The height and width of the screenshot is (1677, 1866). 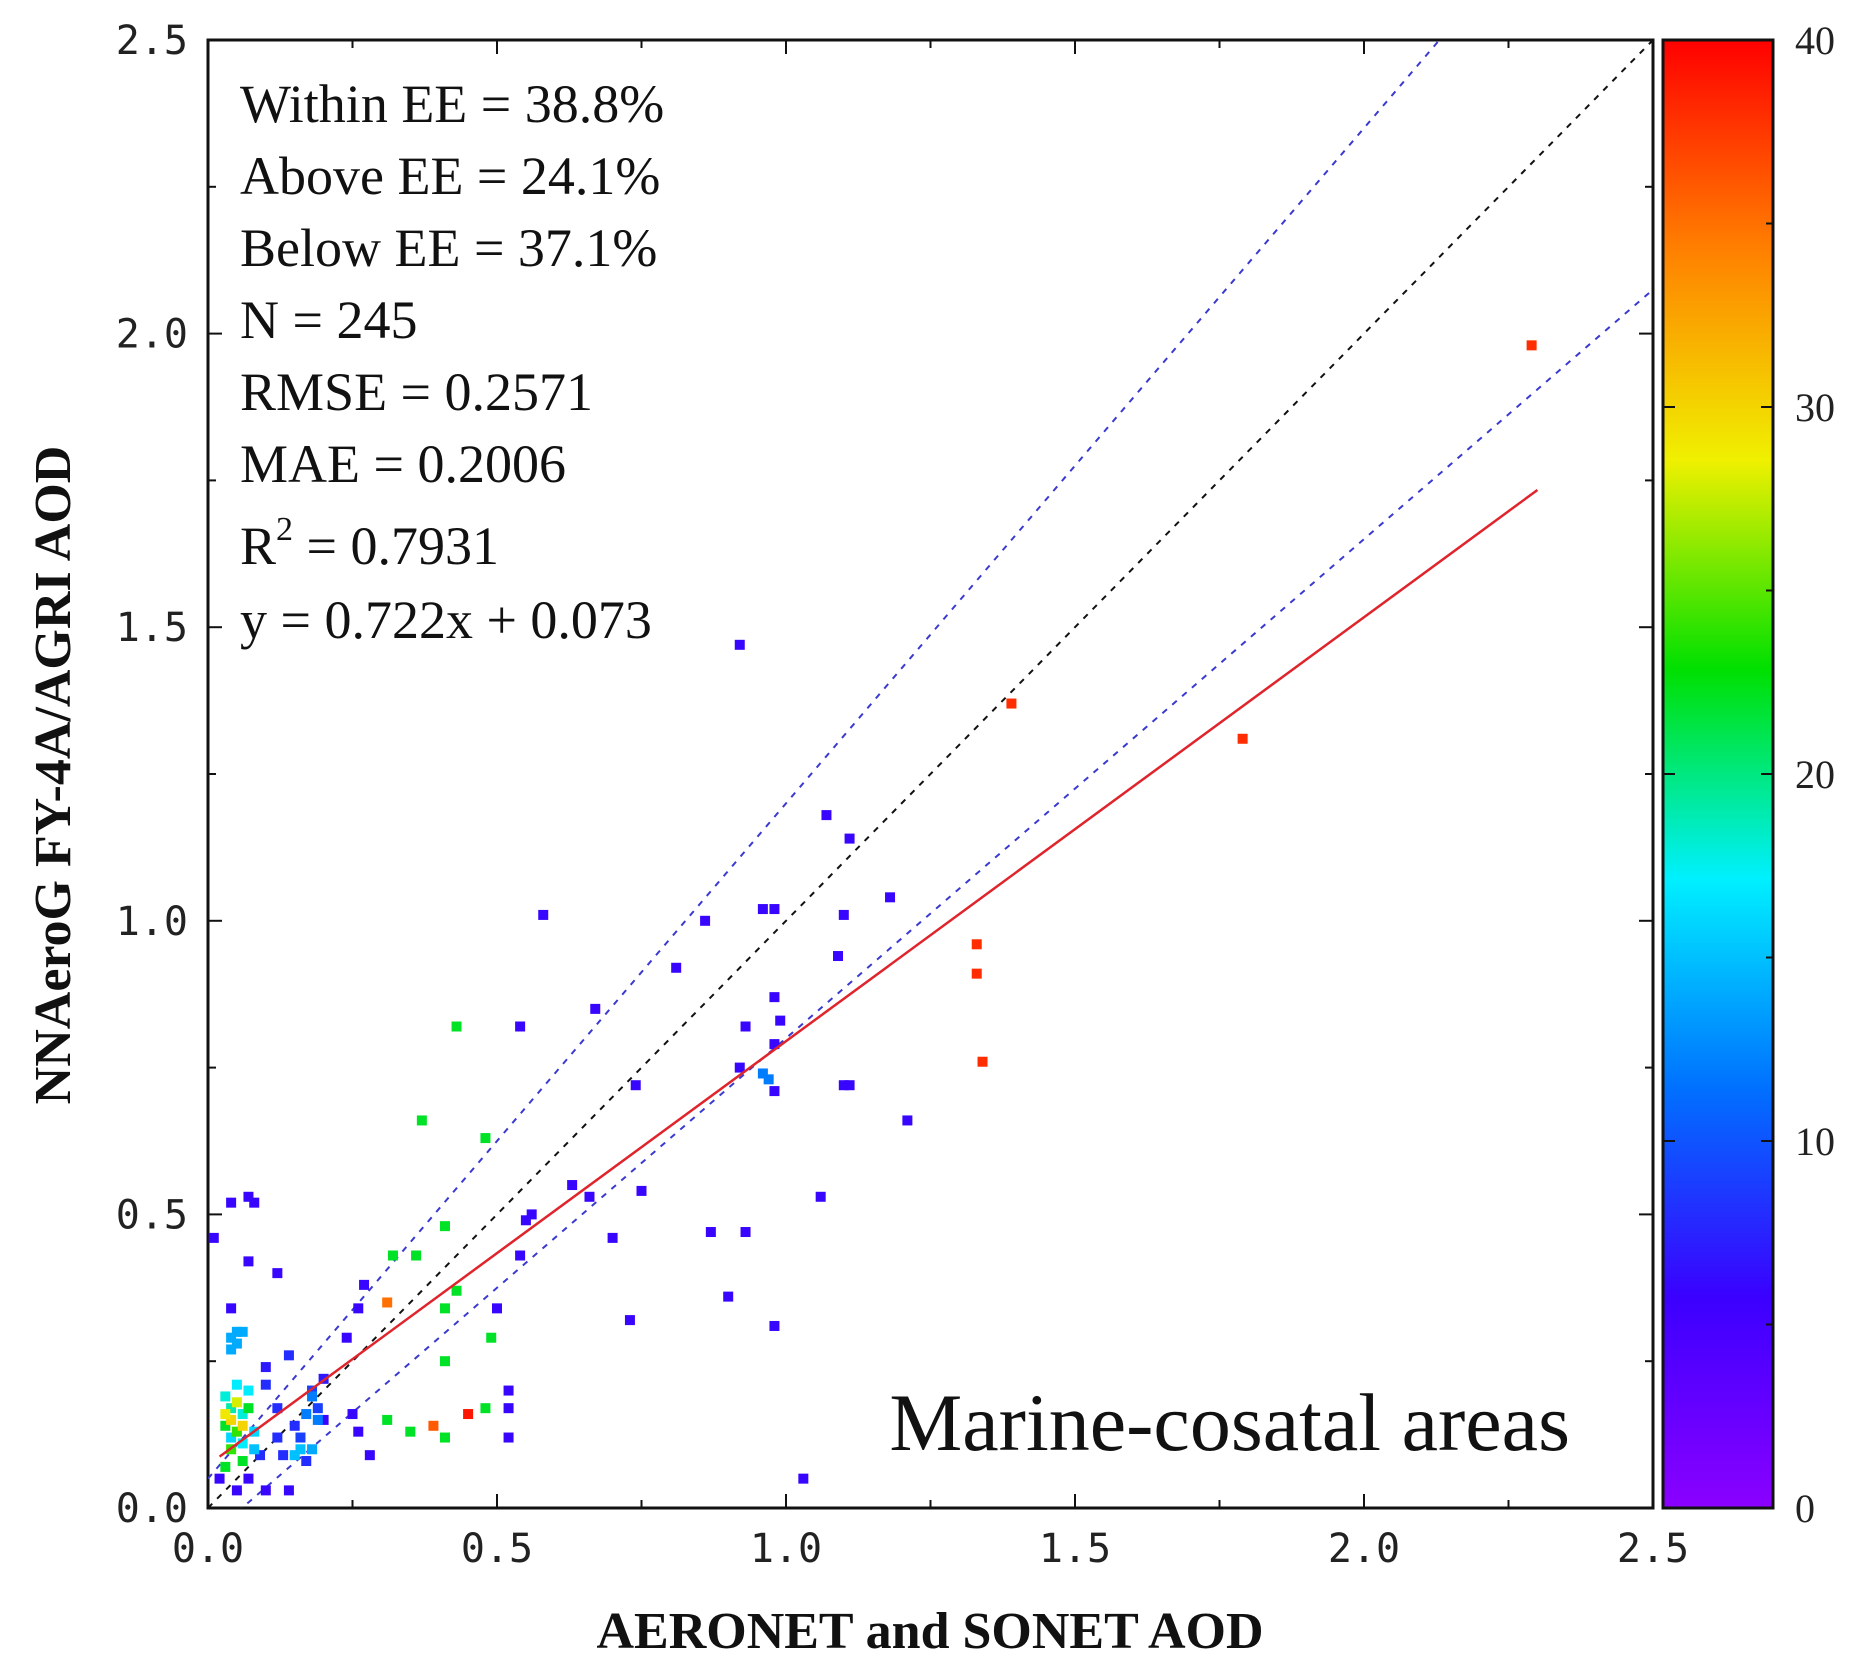 I want to click on stat-n: N = 245, so click(x=328, y=320).